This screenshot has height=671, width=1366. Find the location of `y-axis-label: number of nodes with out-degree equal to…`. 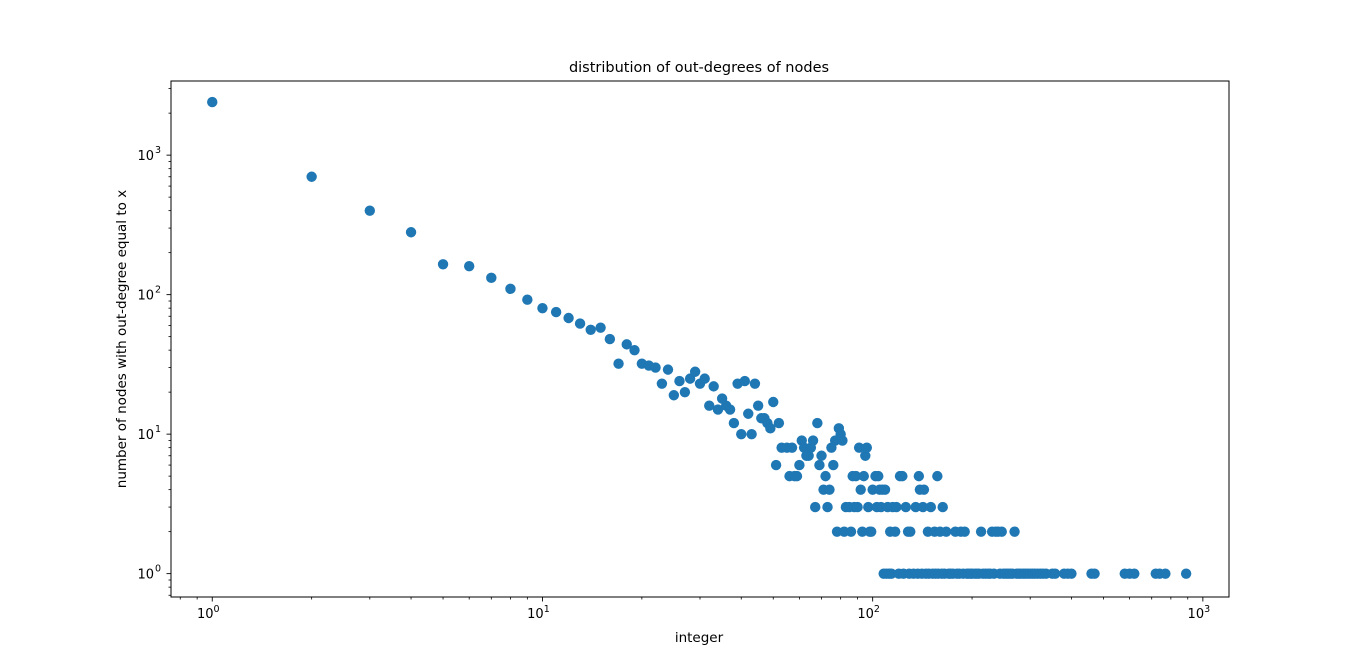

y-axis-label: number of nodes with out-degree equal to… is located at coordinates (122, 339).